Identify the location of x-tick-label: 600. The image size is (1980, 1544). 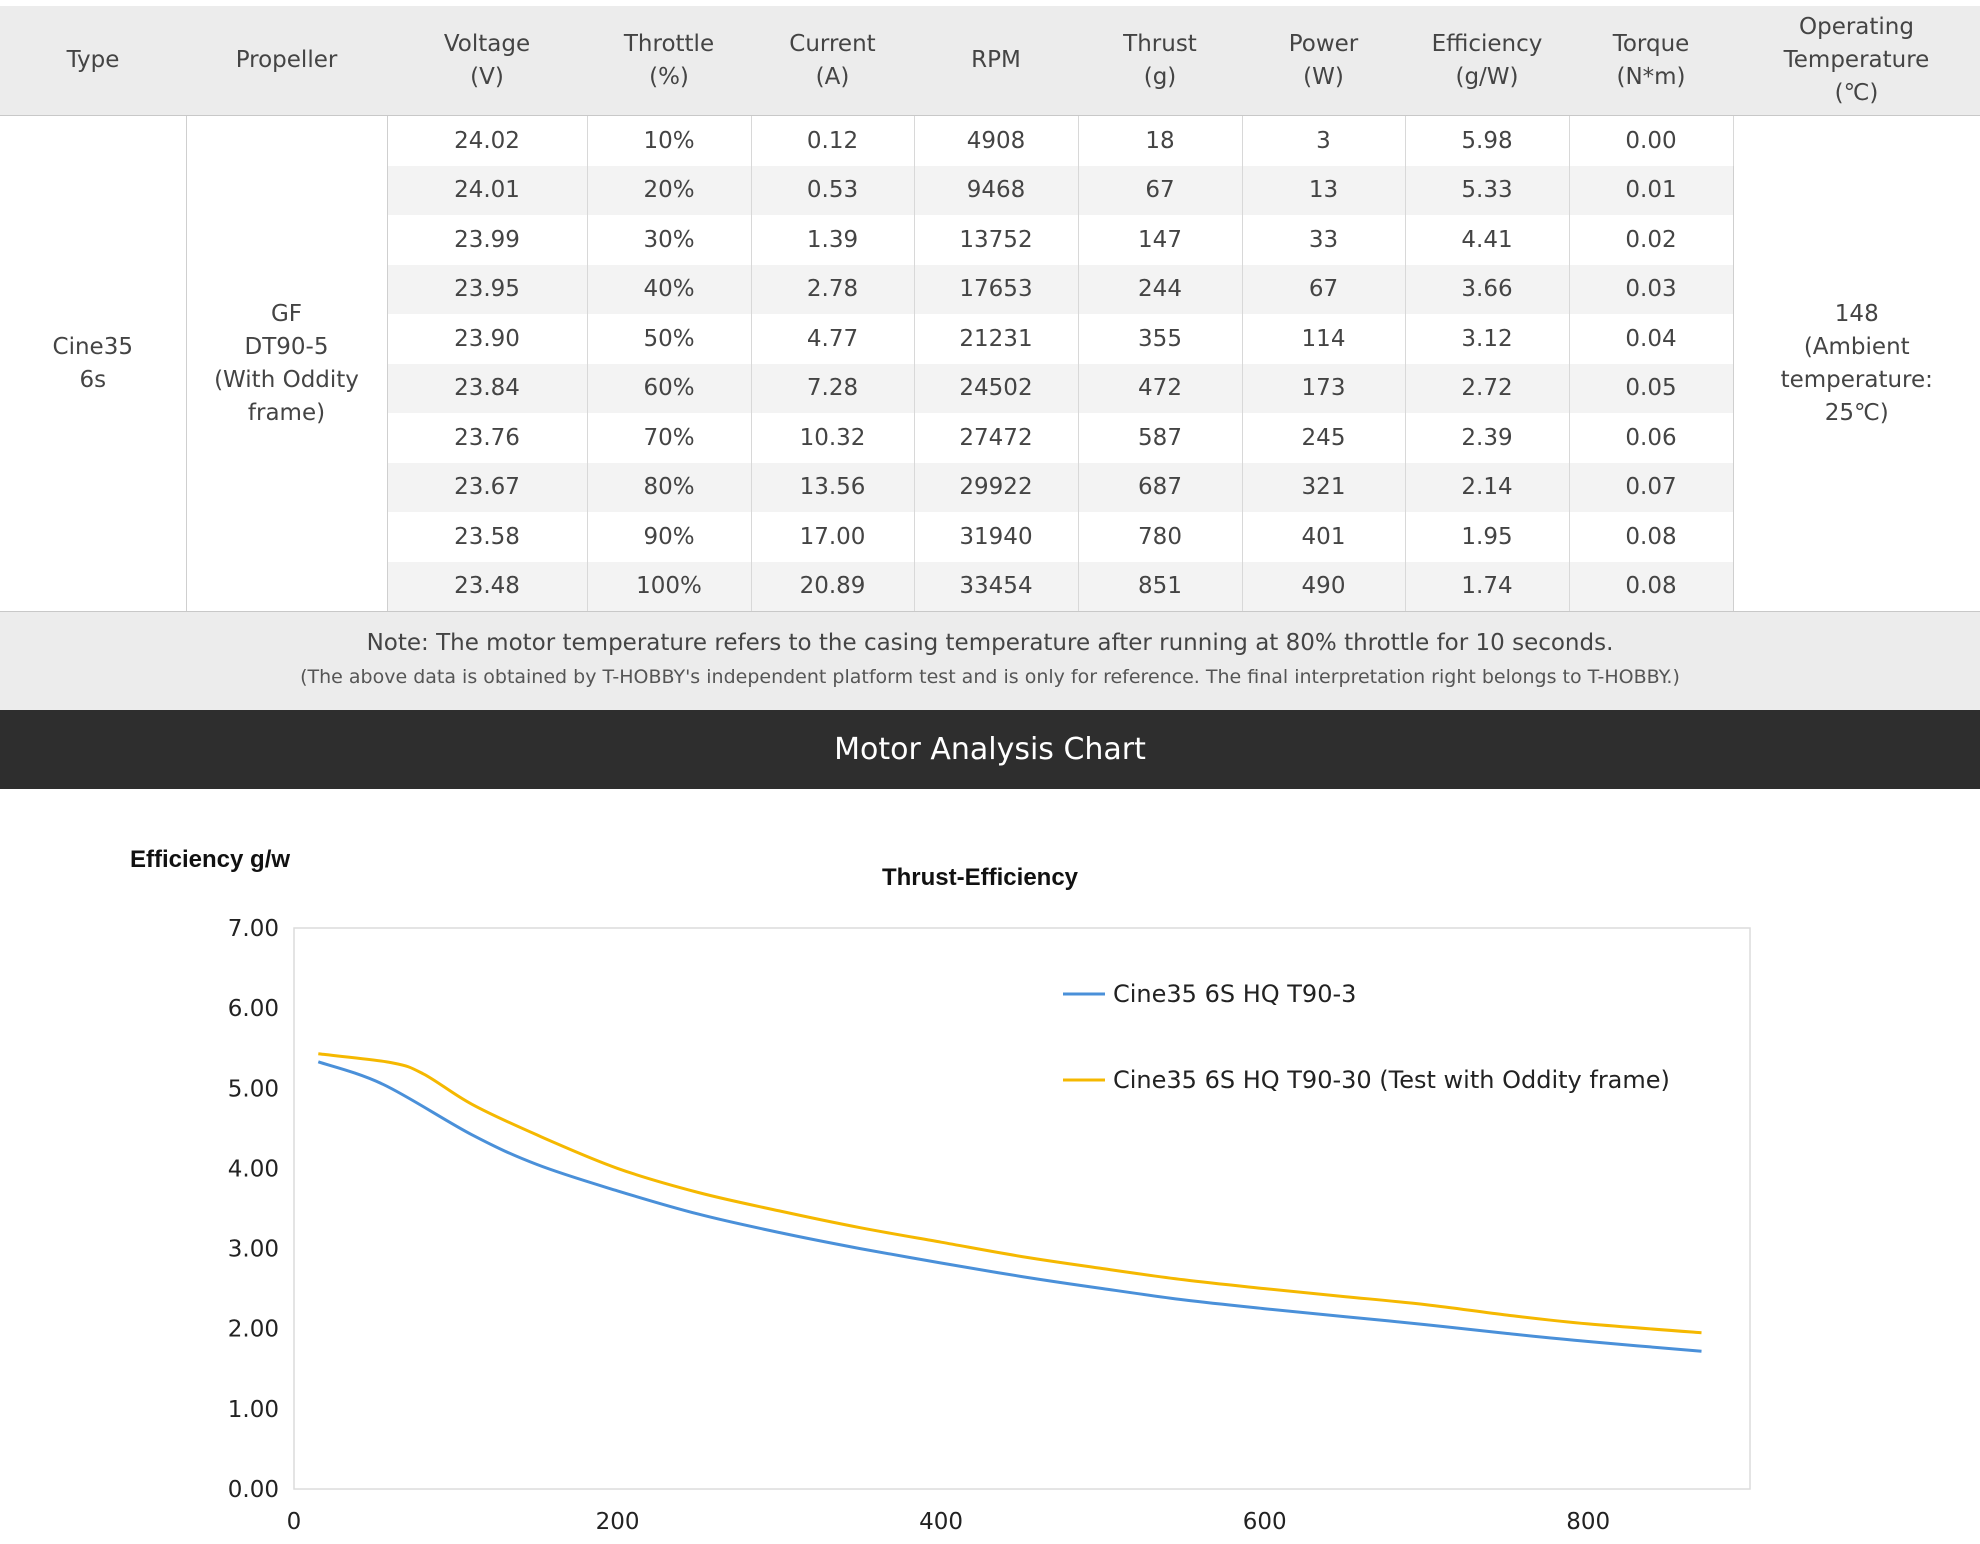
(1265, 1522).